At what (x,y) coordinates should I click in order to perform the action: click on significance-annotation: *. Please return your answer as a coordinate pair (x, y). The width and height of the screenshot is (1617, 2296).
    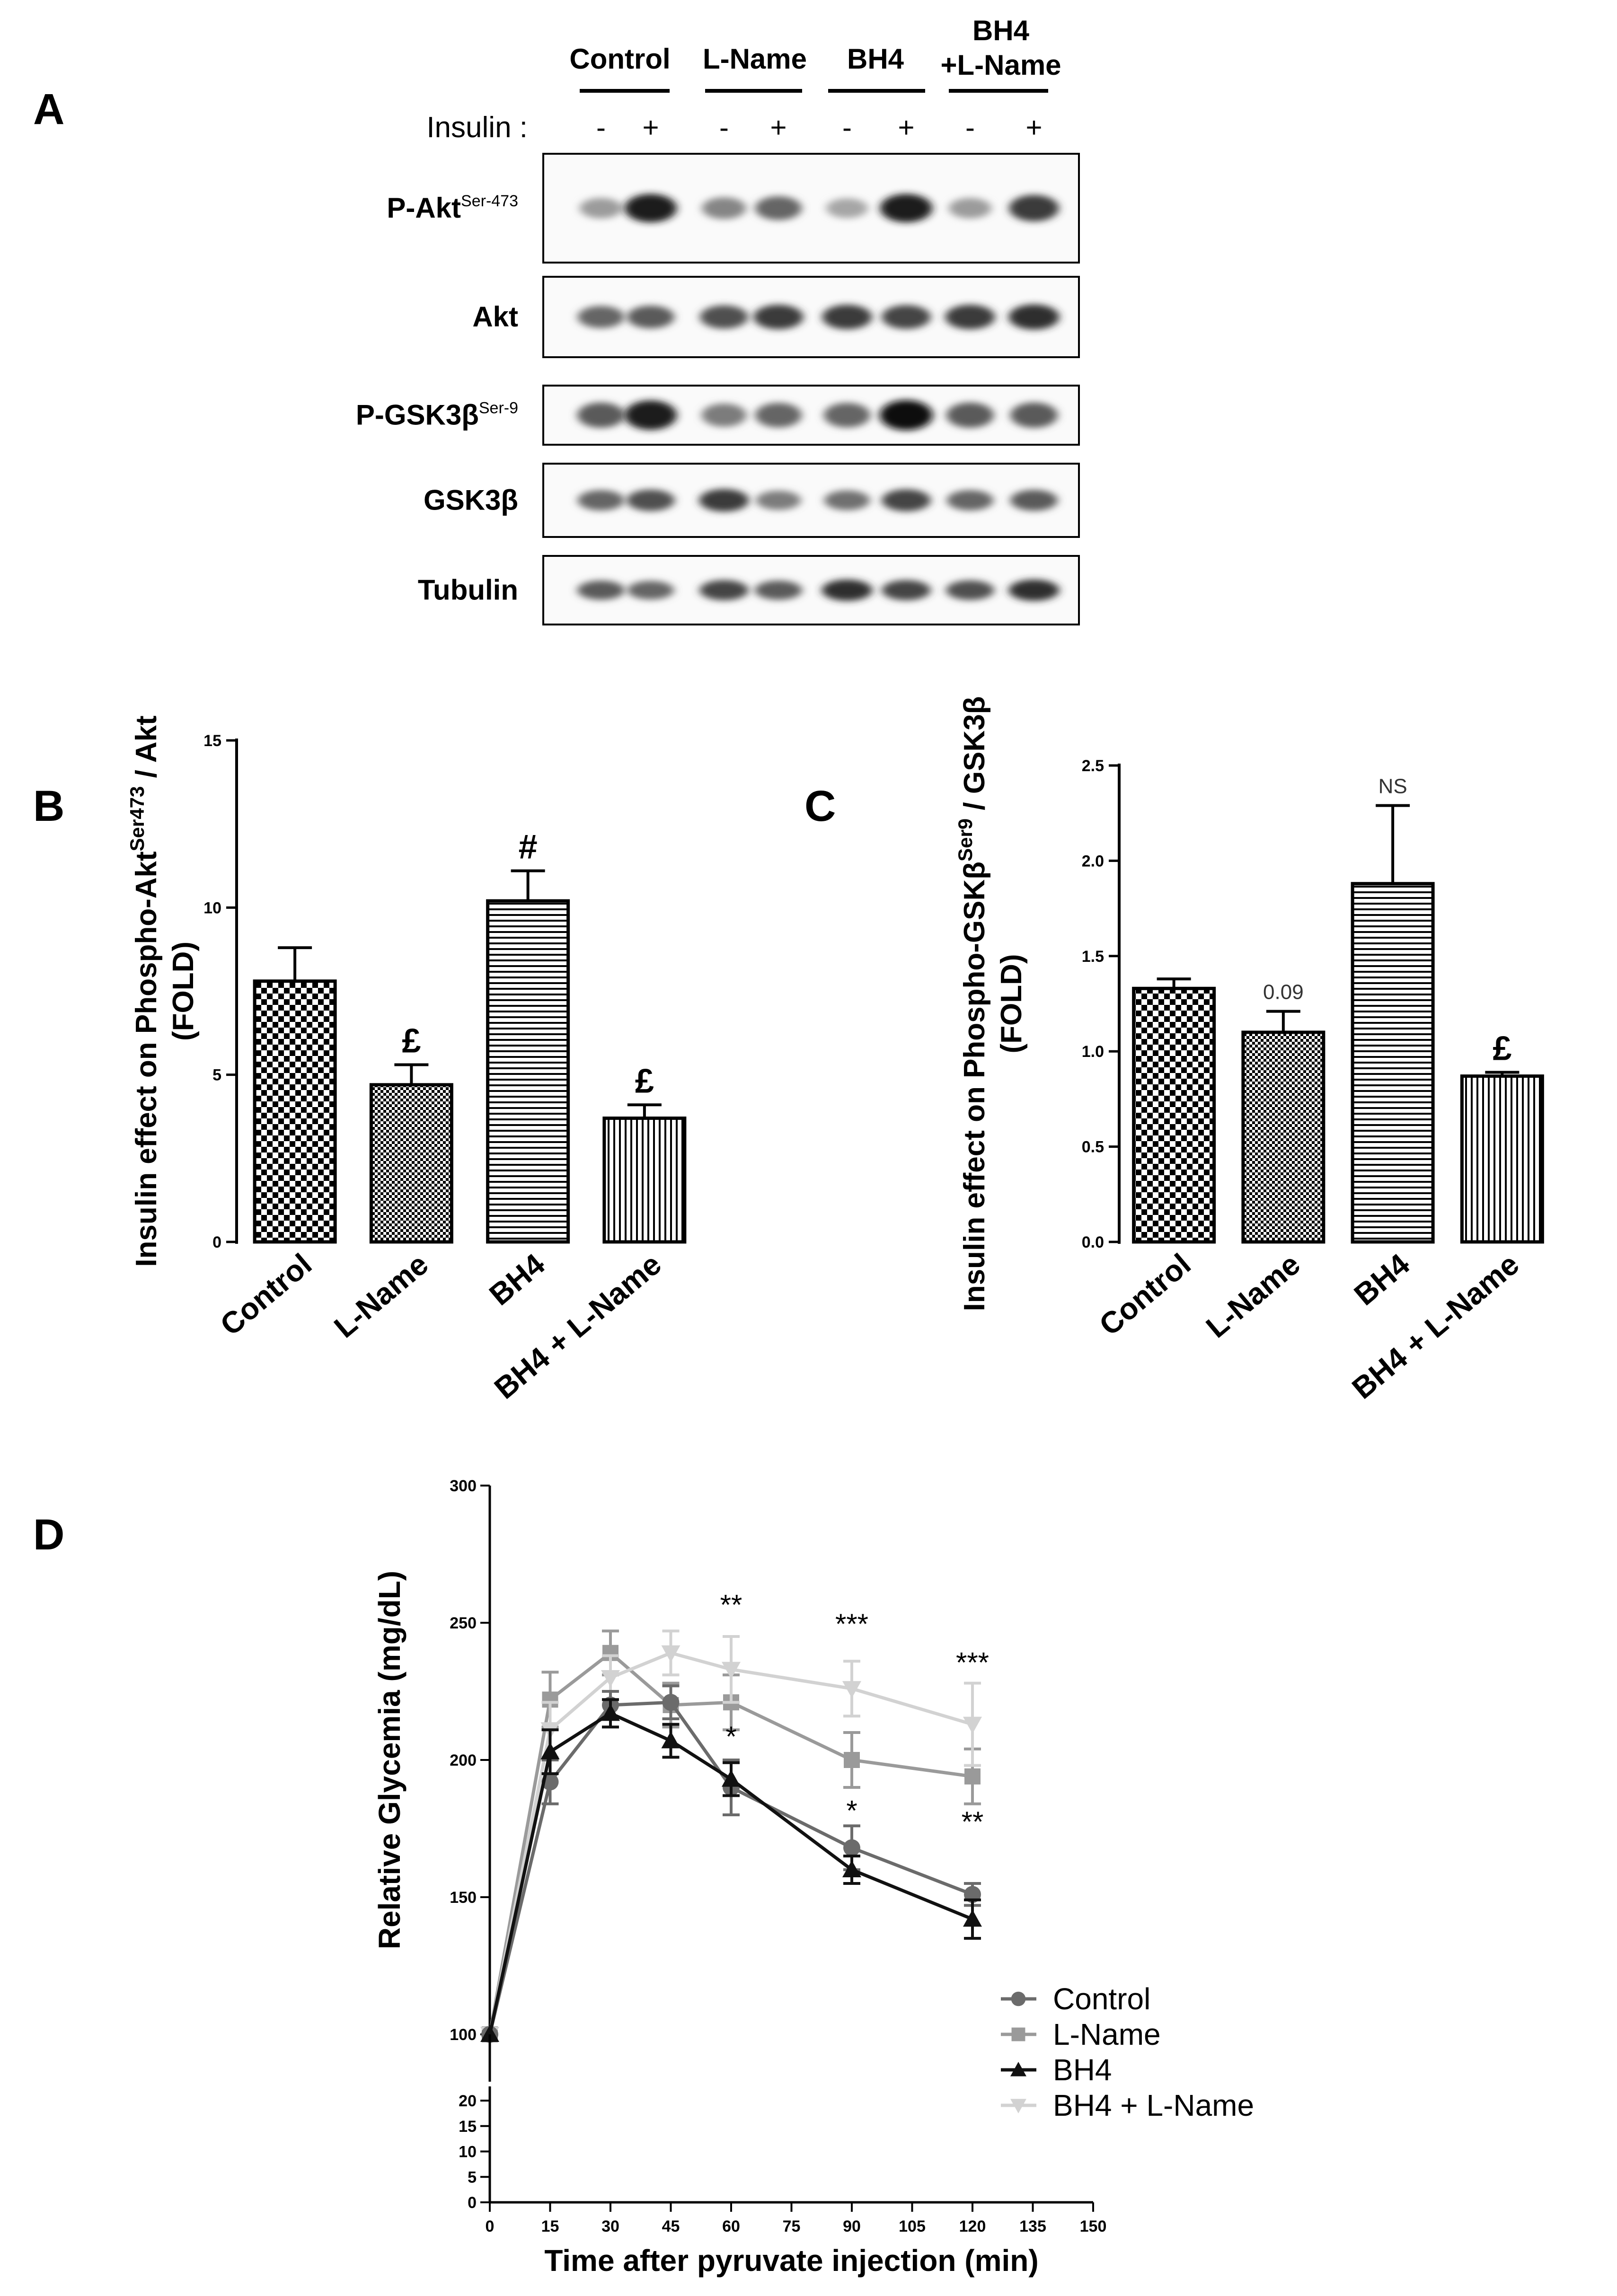
    Looking at the image, I should click on (851, 1811).